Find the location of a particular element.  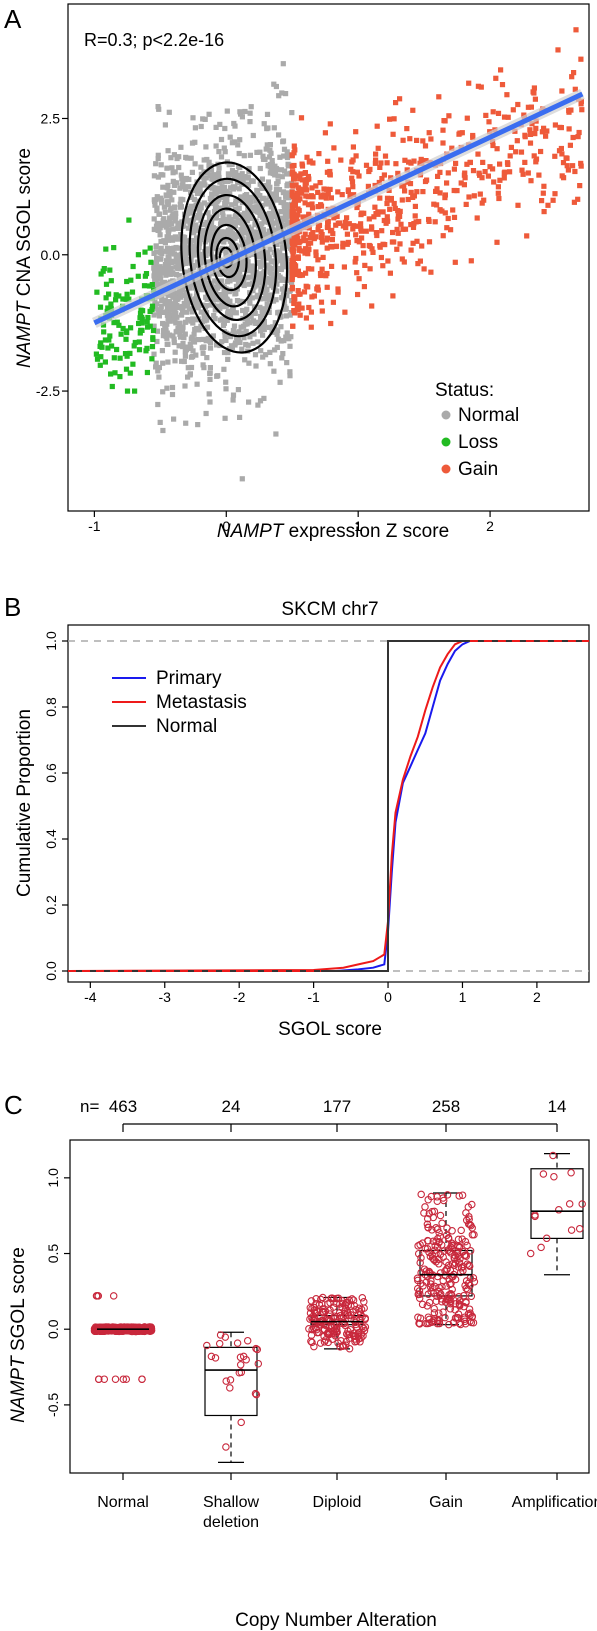

category-label: deletion is located at coordinates (231, 1522).